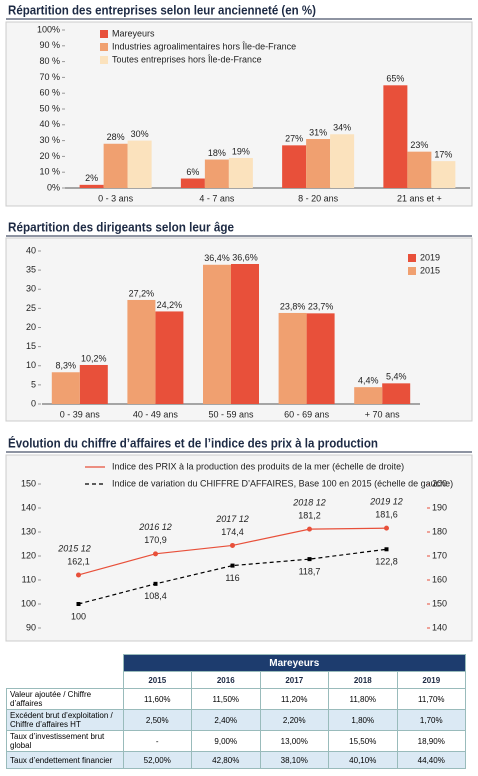 The image size is (478, 776). Describe the element at coordinates (49, 61) in the screenshot. I see `y-tick-label: 80 %` at that location.